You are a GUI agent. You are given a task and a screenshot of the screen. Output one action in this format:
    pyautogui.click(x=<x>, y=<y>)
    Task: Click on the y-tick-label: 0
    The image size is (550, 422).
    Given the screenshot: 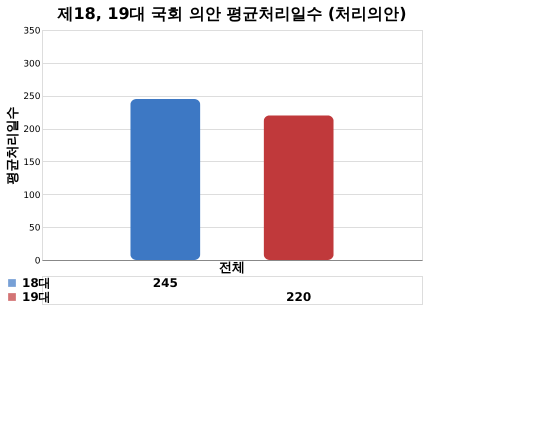 What is the action you would take?
    pyautogui.click(x=37, y=261)
    